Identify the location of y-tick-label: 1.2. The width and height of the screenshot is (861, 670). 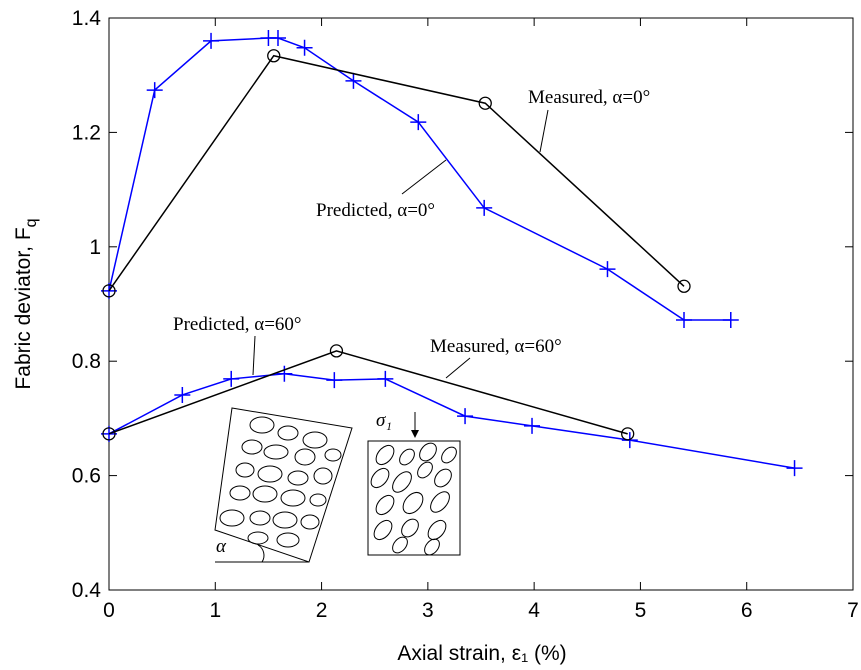
(86, 132).